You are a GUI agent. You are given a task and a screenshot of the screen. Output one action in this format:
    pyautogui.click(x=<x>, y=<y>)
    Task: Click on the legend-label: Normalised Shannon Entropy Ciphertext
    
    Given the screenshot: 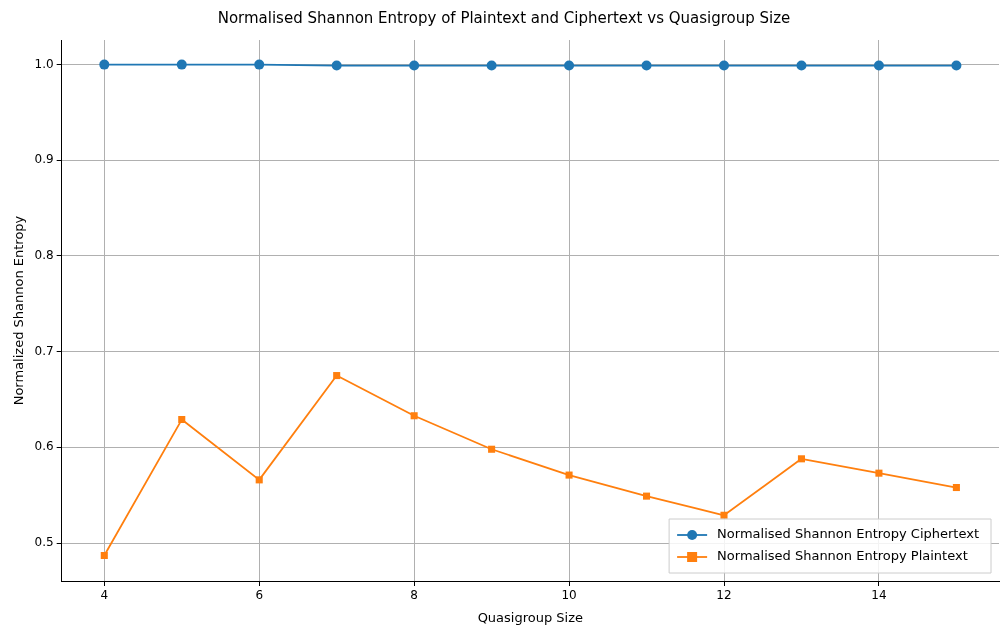 What is the action you would take?
    pyautogui.click(x=848, y=534)
    